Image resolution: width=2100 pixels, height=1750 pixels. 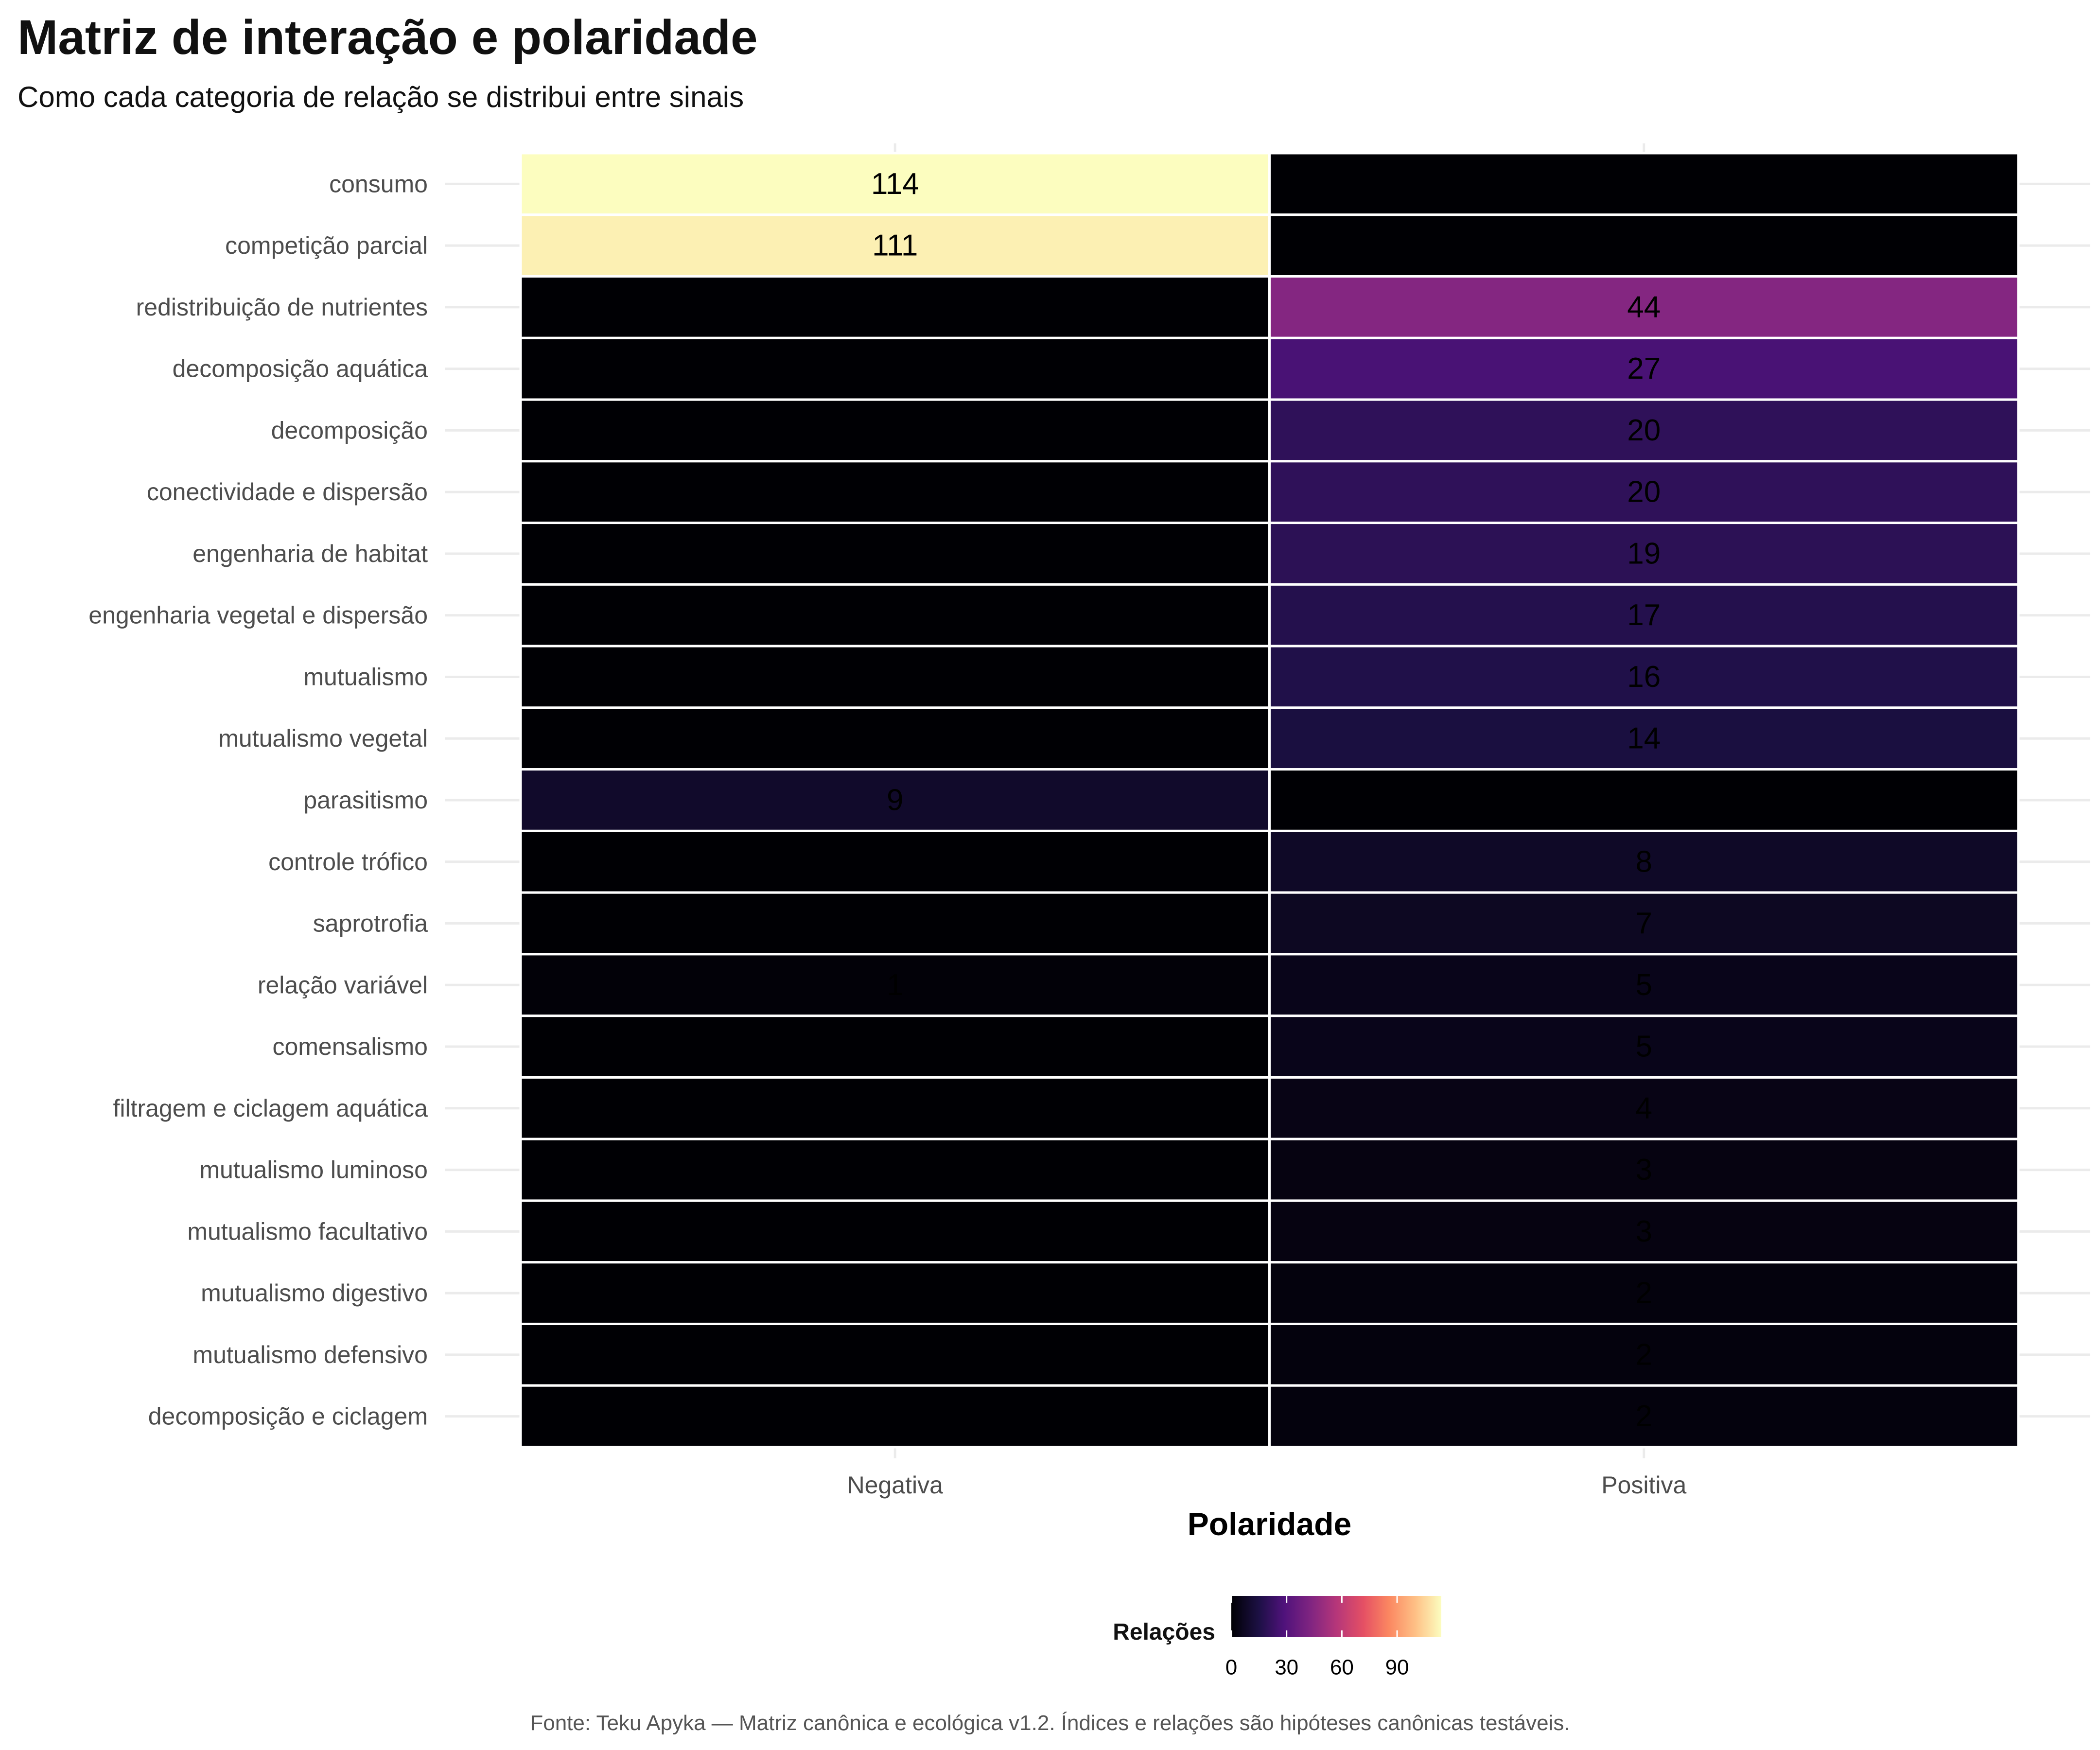 I want to click on y-tick-label: mutualismo, so click(x=365, y=676).